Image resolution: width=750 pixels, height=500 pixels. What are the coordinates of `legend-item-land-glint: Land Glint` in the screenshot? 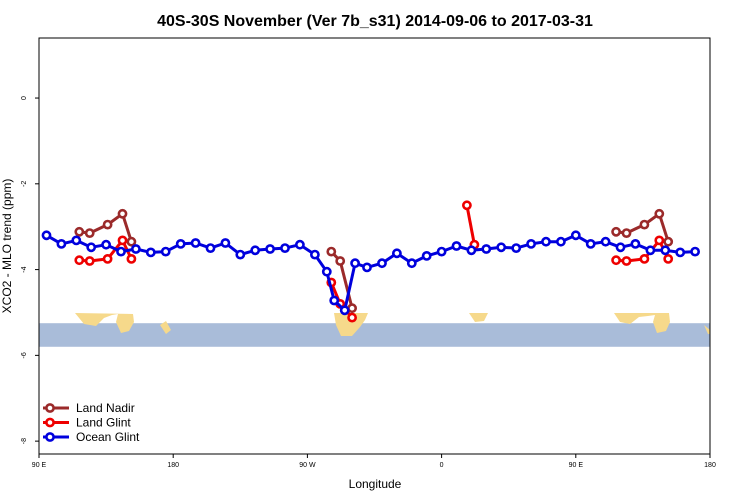 It's located at (87, 423).